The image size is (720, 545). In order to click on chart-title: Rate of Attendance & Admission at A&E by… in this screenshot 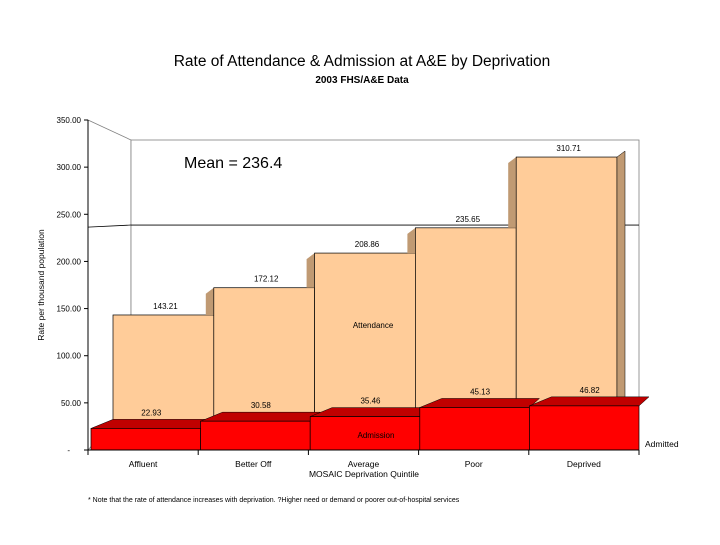, I will do `click(362, 61)`.